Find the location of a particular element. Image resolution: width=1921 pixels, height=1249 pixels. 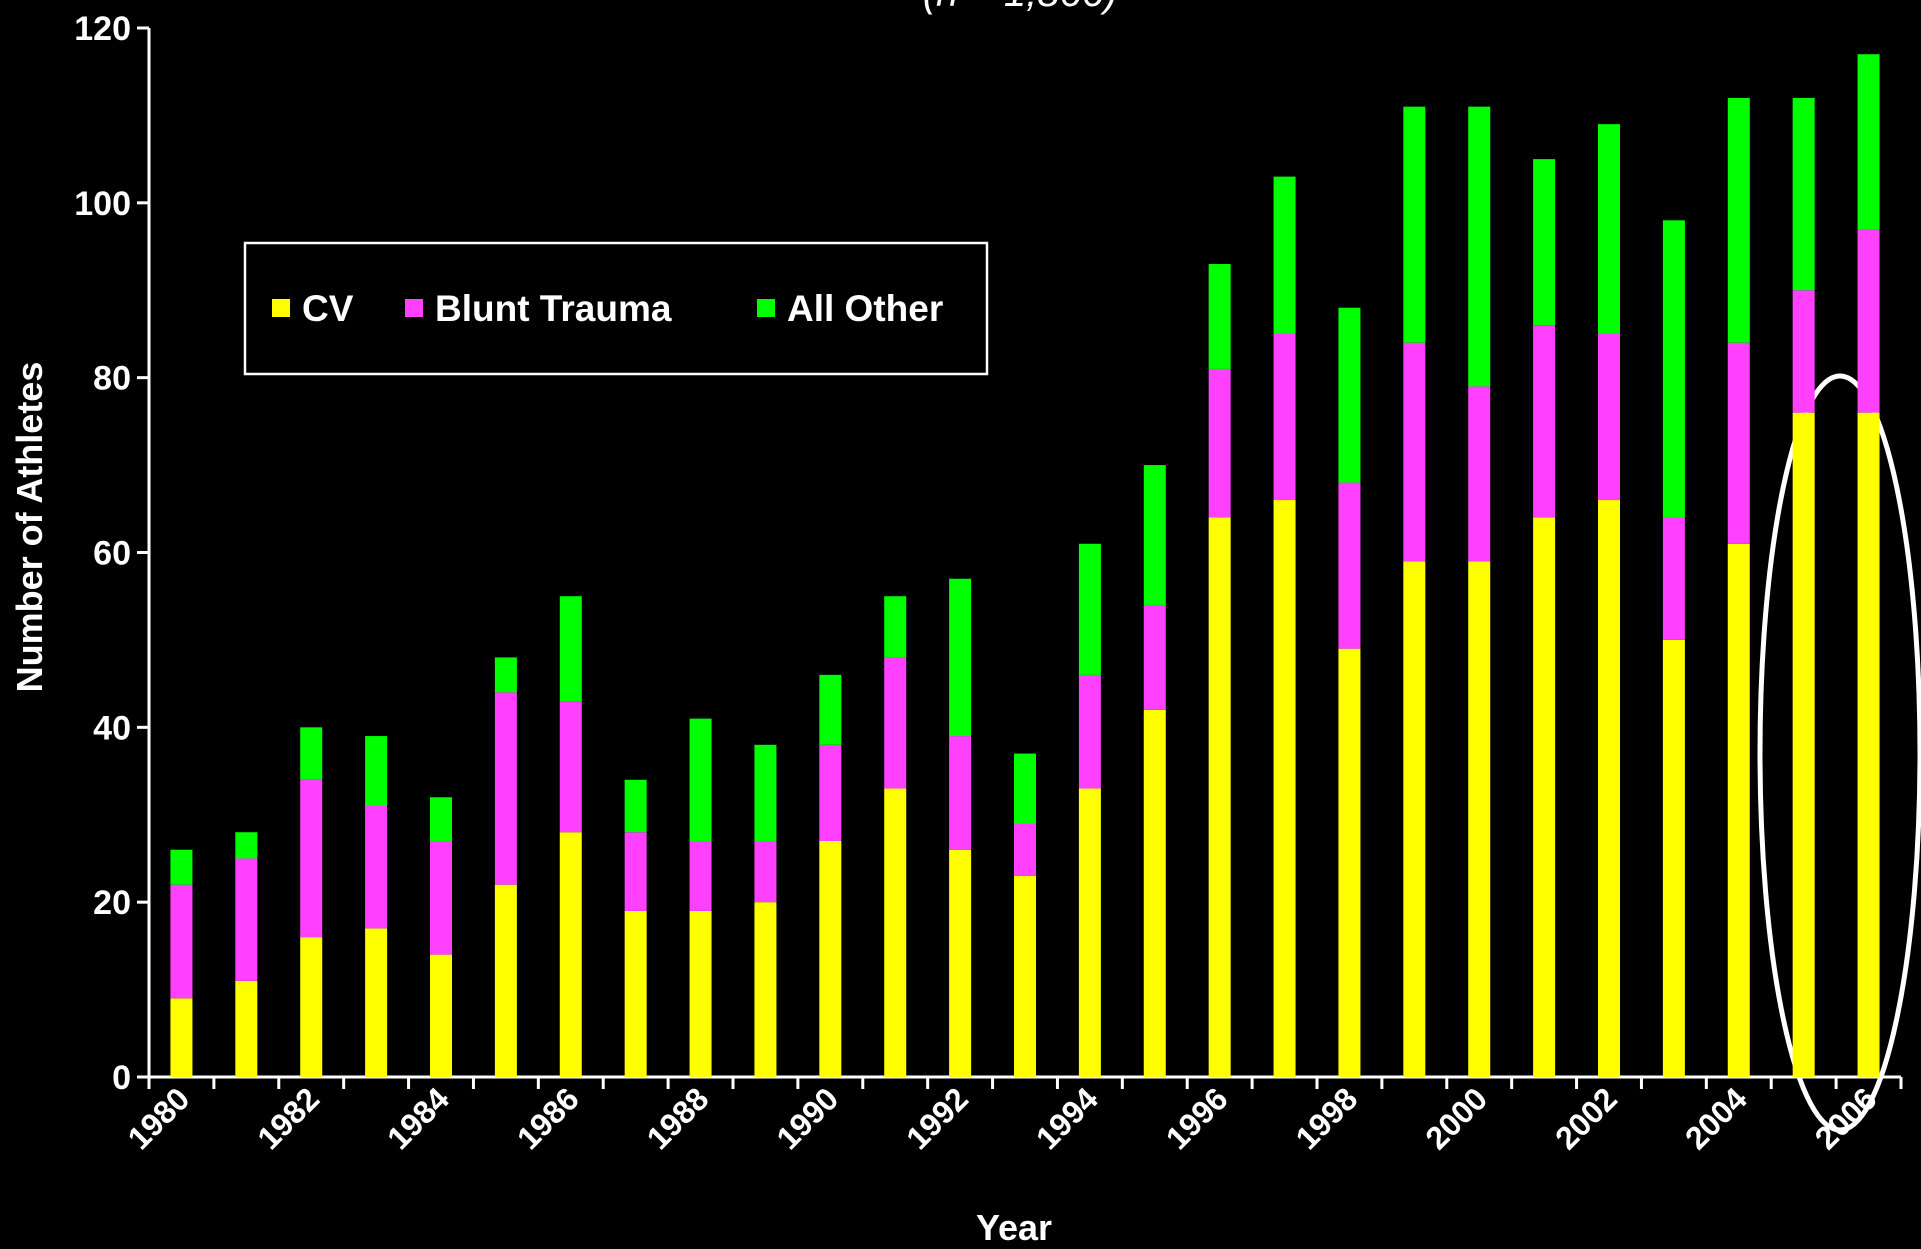

subtitle: (n = 1,866) is located at coordinates (1020, 7).